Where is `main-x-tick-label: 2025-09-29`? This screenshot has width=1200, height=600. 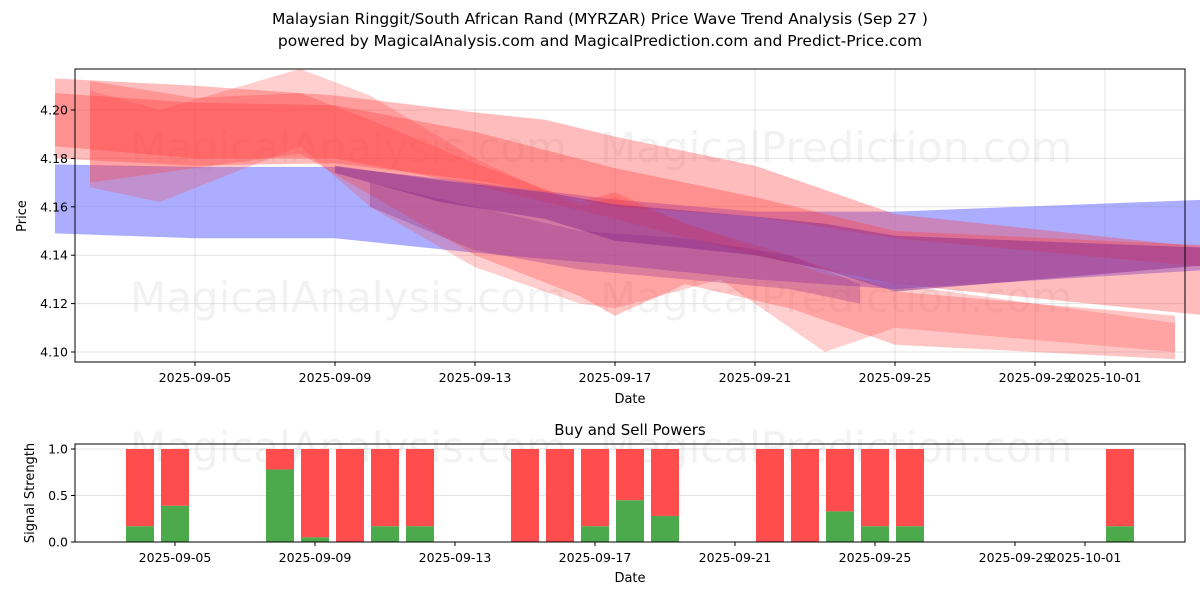
main-x-tick-label: 2025-09-29 is located at coordinates (1035, 377).